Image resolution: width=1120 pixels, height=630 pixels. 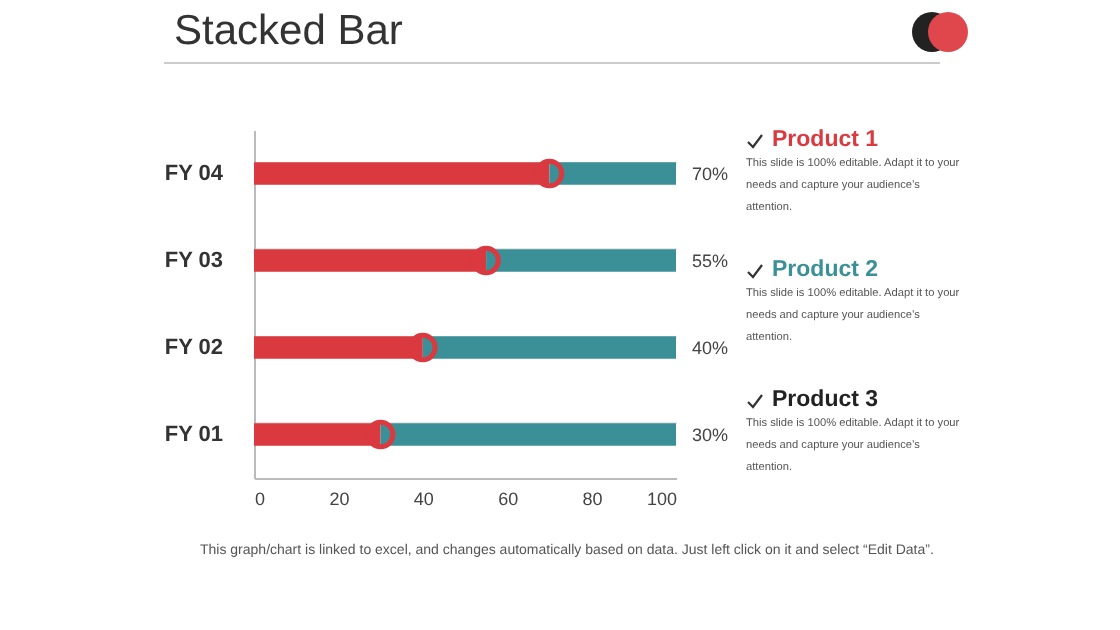 What do you see at coordinates (193, 434) in the screenshot?
I see `y-tick-label: FY 01` at bounding box center [193, 434].